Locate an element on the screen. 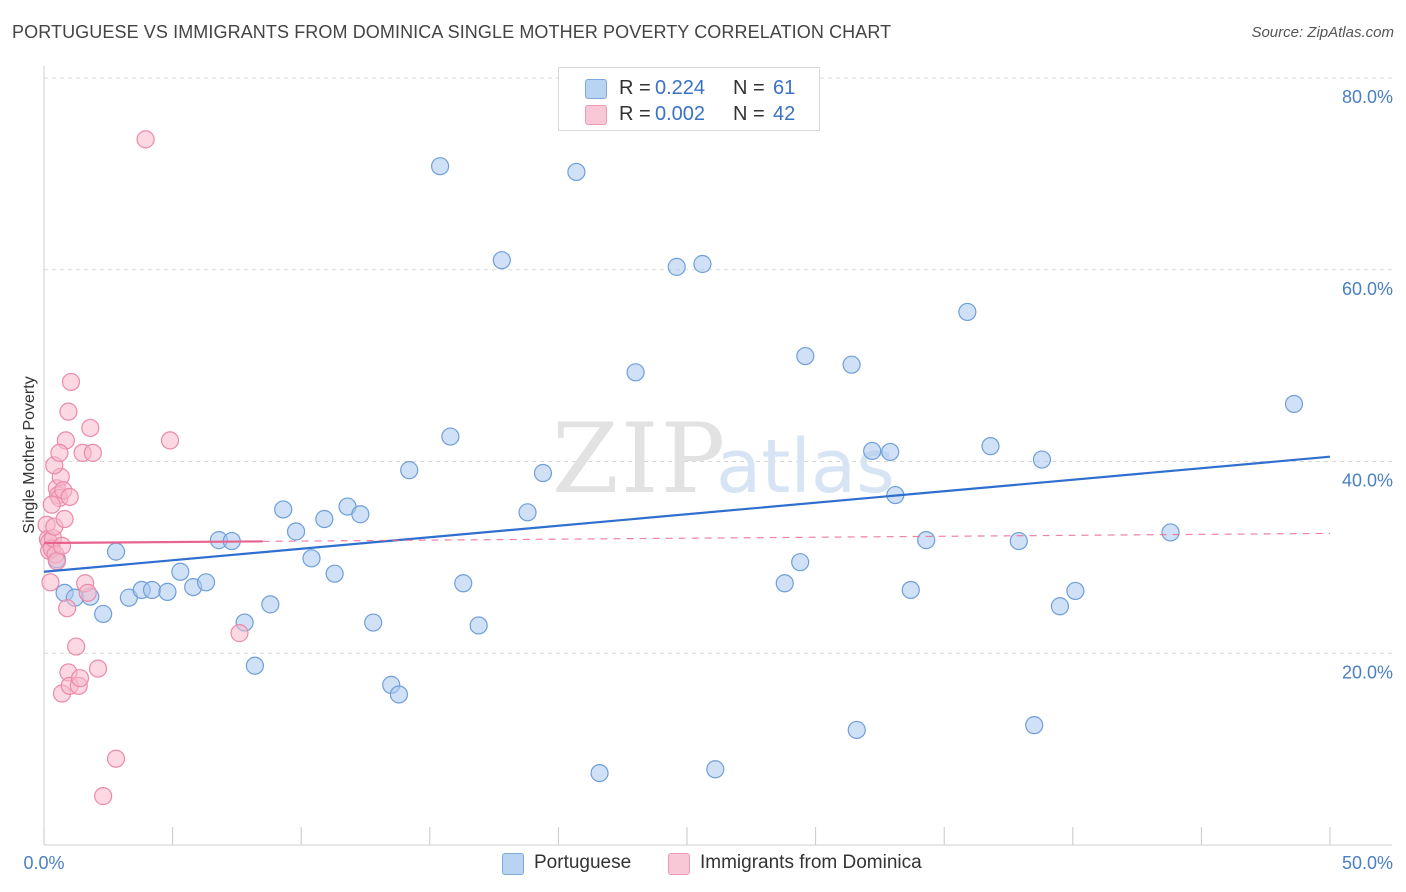  y-axis-label: Single Mother Poverty is located at coordinates (29, 454).